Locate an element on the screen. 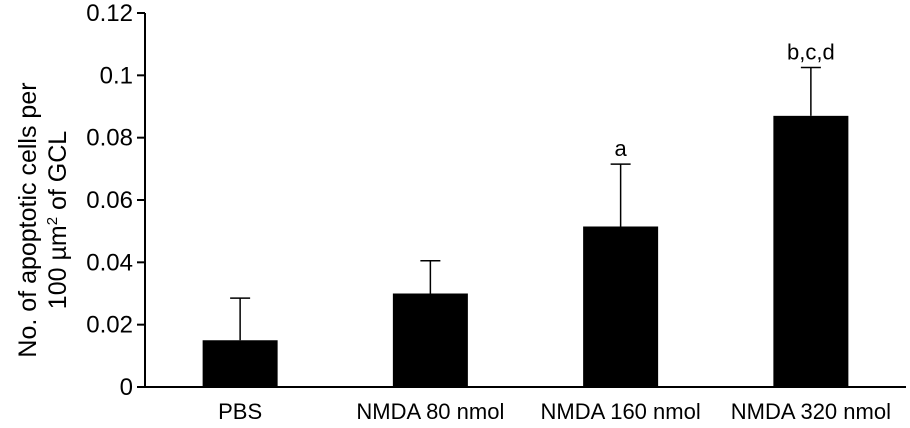 This screenshot has width=910, height=428. y-axis-label-line2: 100 µm2 of GCL is located at coordinates (58, 220).